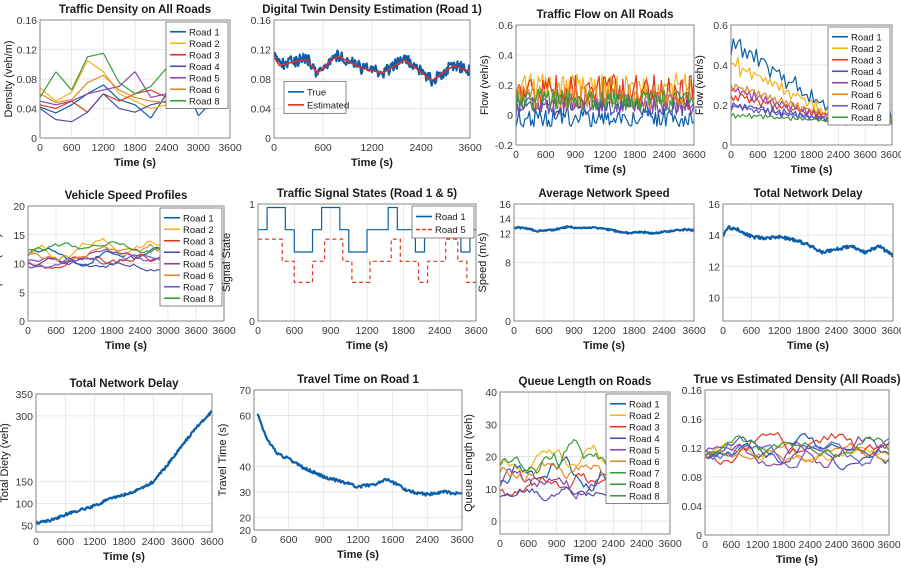 The width and height of the screenshot is (901, 569). What do you see at coordinates (644, 439) in the screenshot?
I see `legend-entry: Road 4` at bounding box center [644, 439].